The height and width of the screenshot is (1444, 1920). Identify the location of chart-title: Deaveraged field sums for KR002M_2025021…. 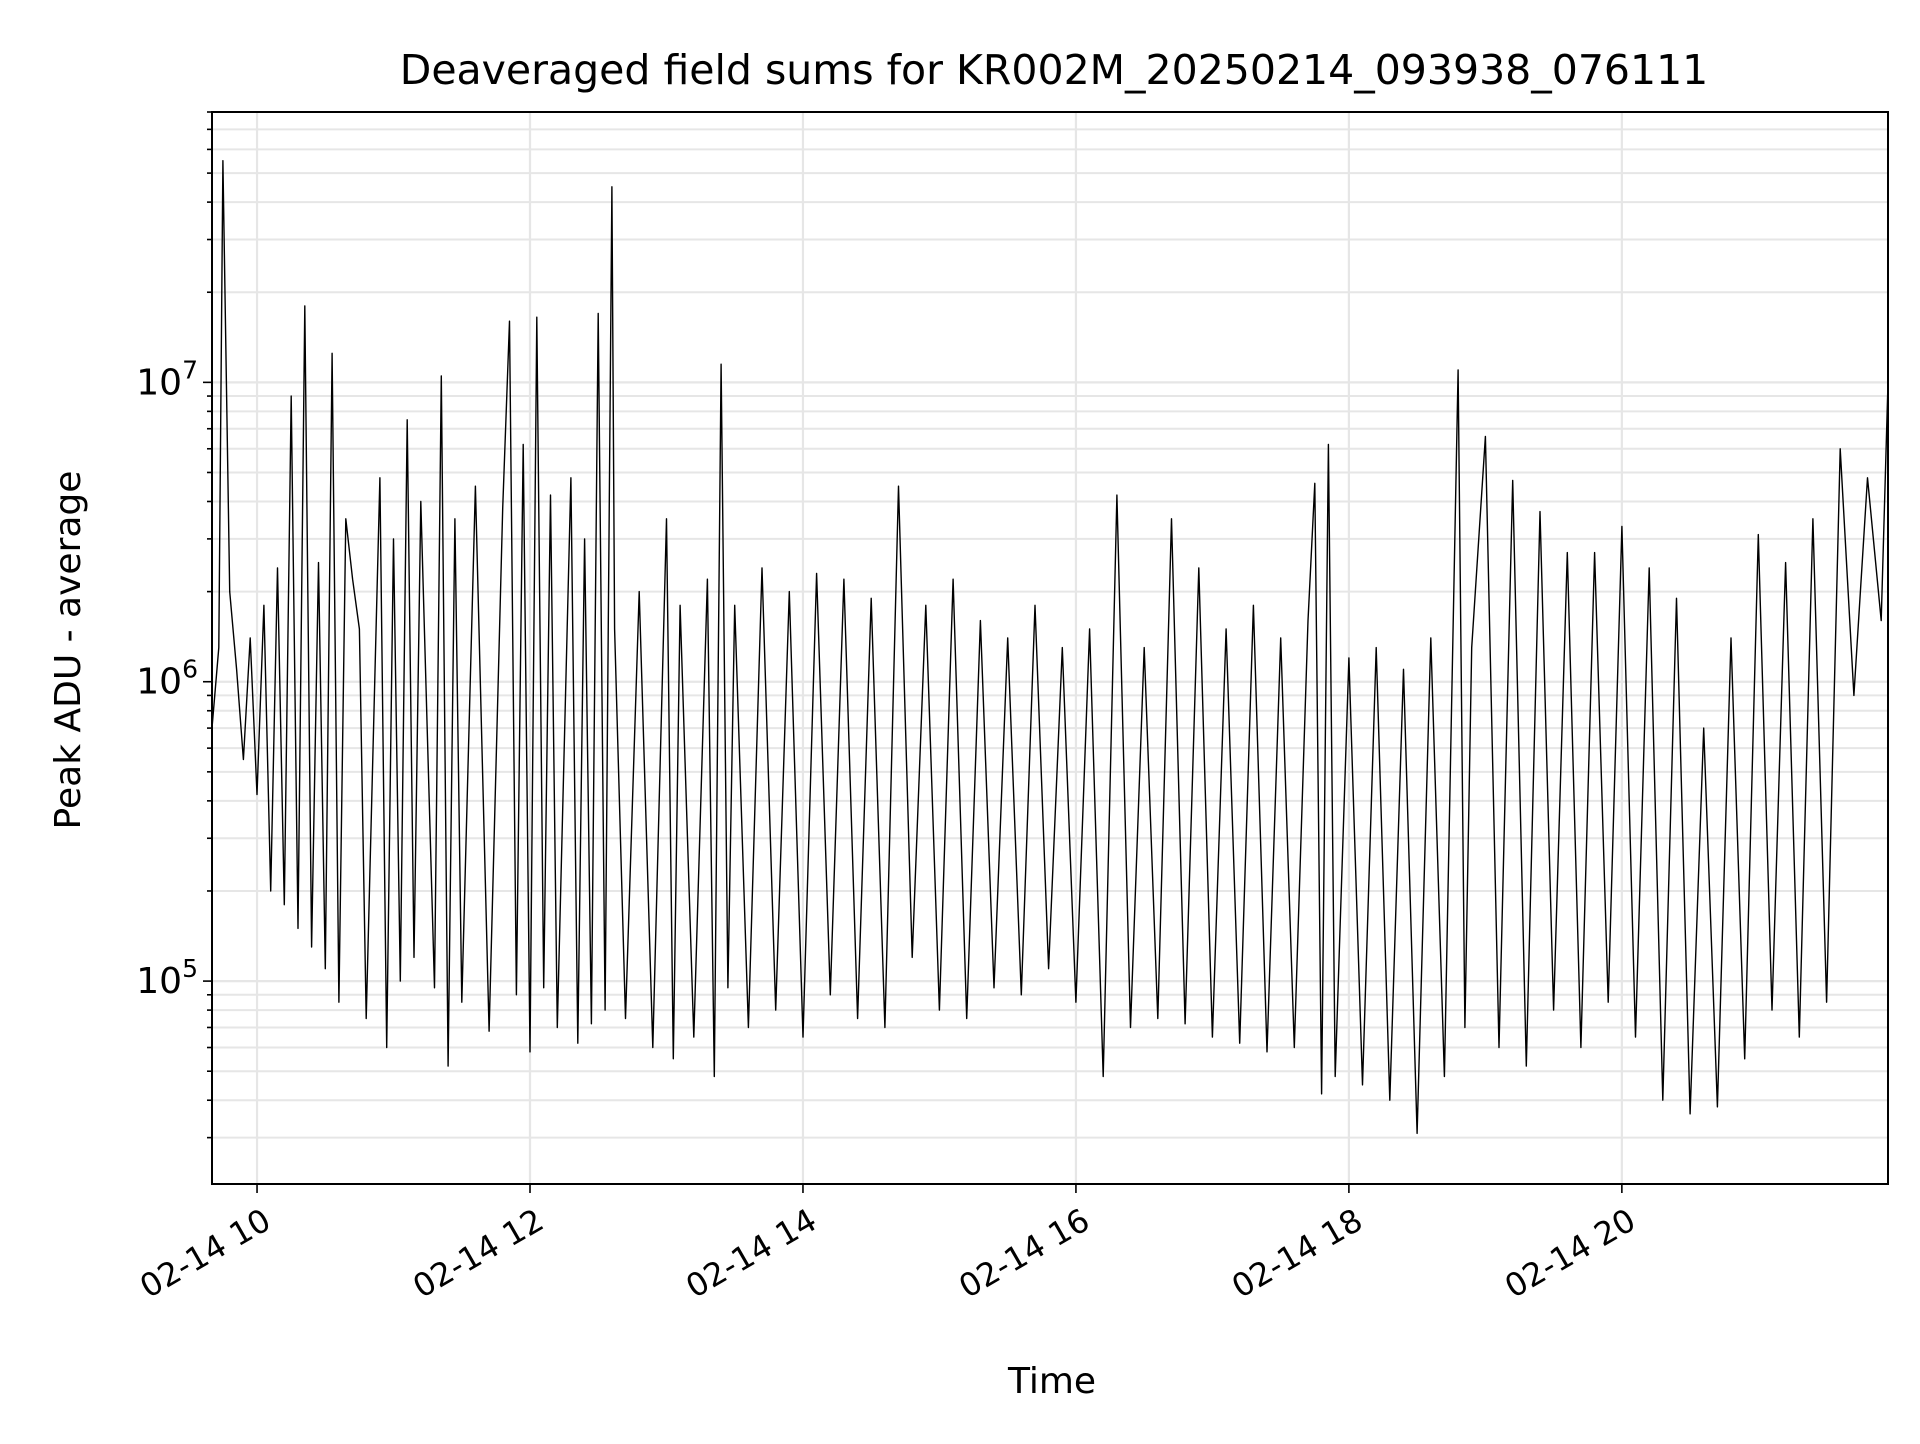
(1054, 70).